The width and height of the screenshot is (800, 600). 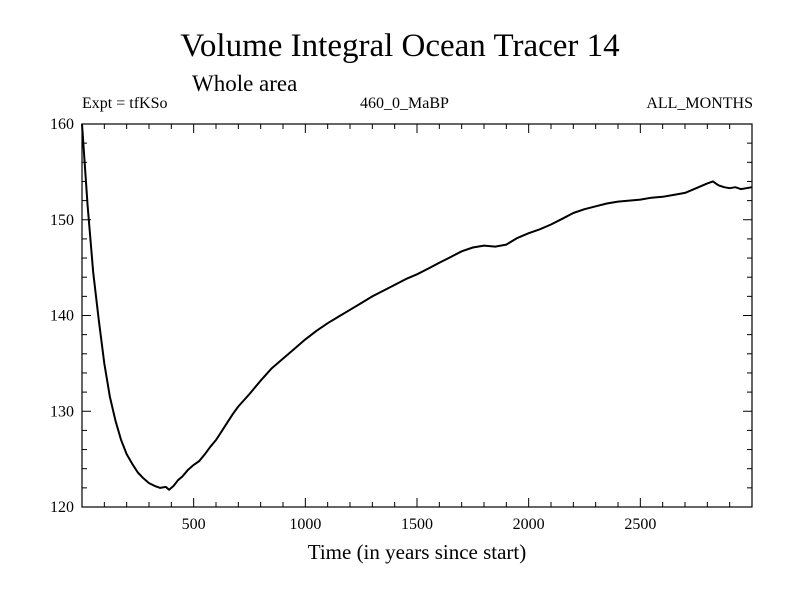 I want to click on experiment-label: Expt = tfKSo, so click(x=125, y=103).